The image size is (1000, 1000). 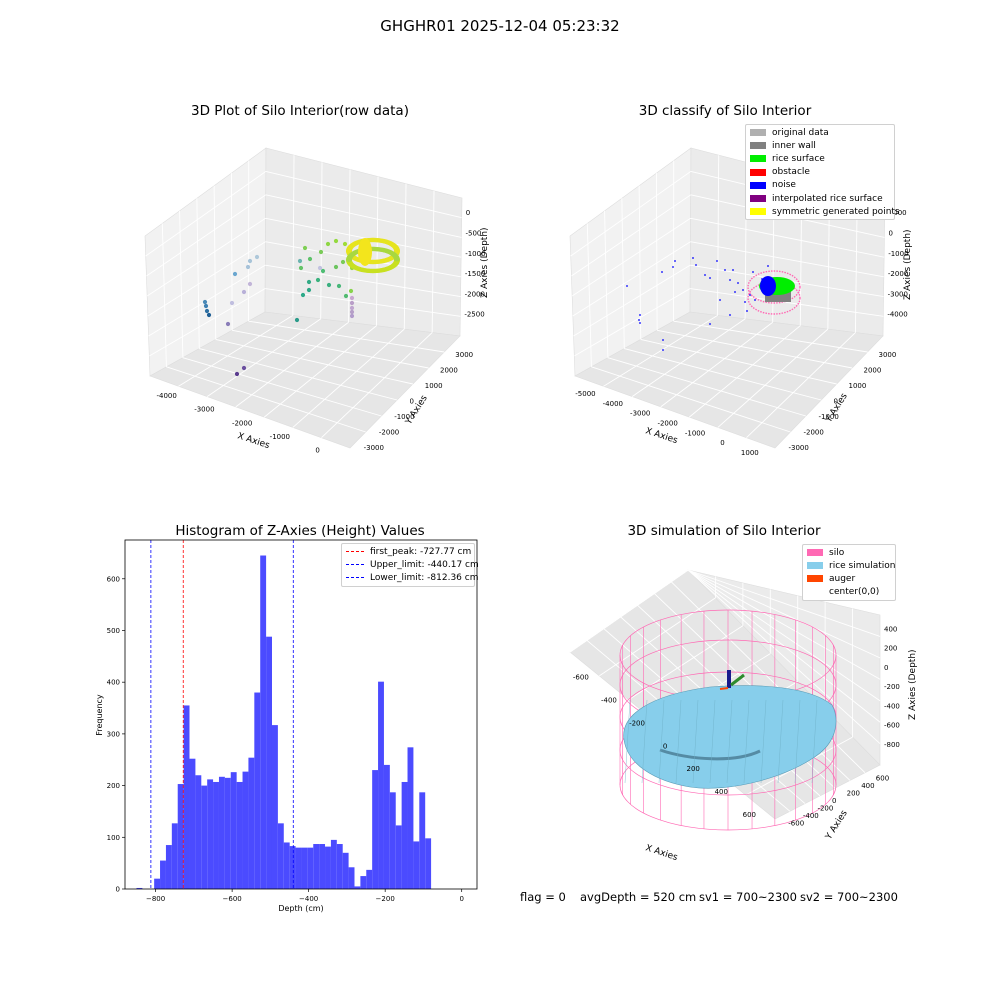 What do you see at coordinates (820, 158) in the screenshot?
I see `legend-entry: rice surface` at bounding box center [820, 158].